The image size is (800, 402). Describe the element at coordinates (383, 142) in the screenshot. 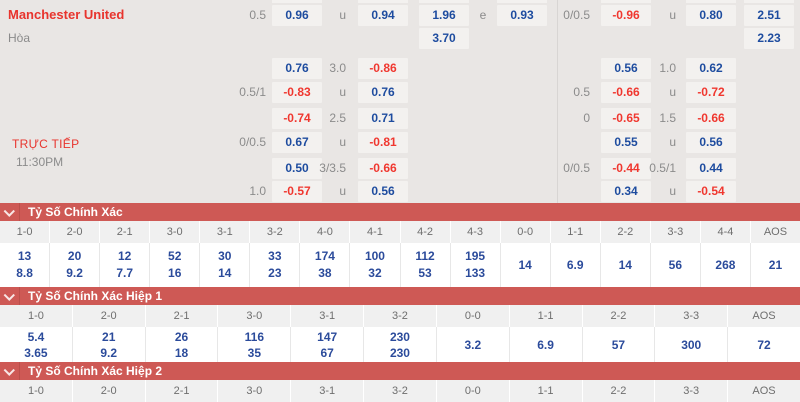

I see `odds-value-cell: -0.81` at that location.